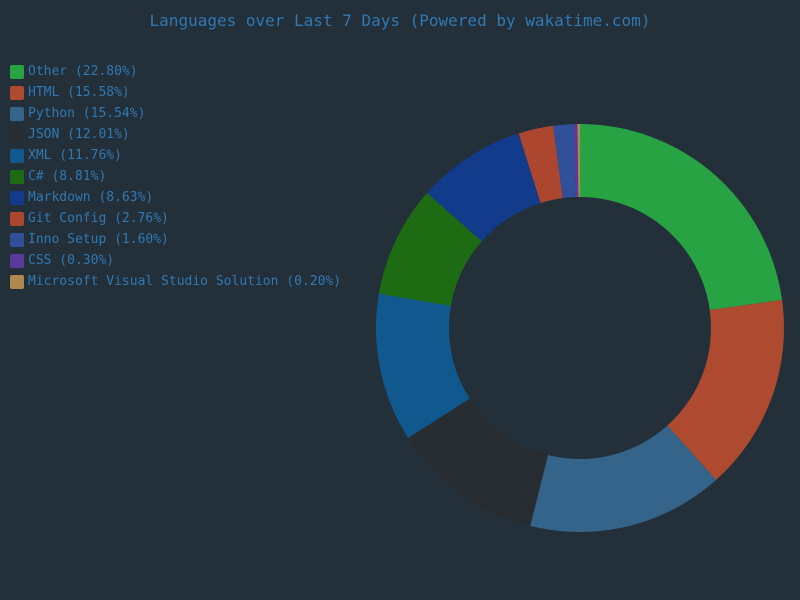 The width and height of the screenshot is (800, 600). I want to click on legend-swatch-python, so click(17, 113).